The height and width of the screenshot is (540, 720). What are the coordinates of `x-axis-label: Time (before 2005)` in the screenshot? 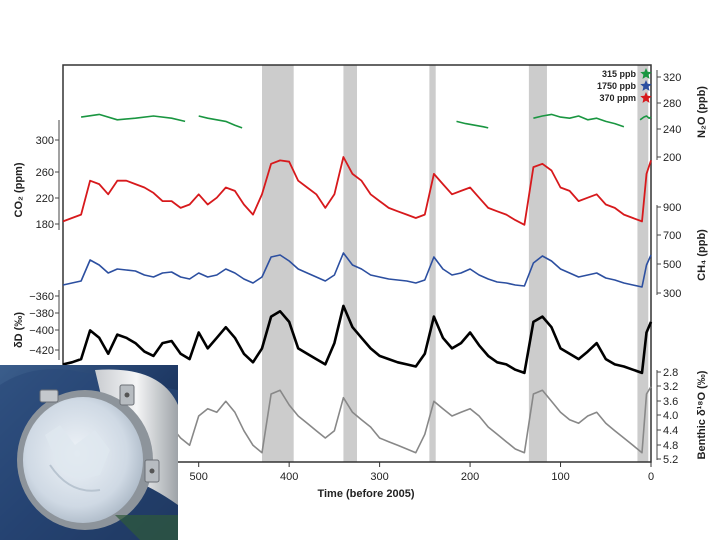 It's located at (365, 494).